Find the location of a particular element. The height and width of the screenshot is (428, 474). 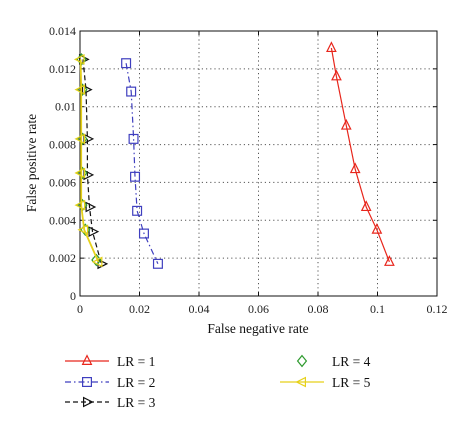

y-tick-label: 0.002 is located at coordinates (62, 258).